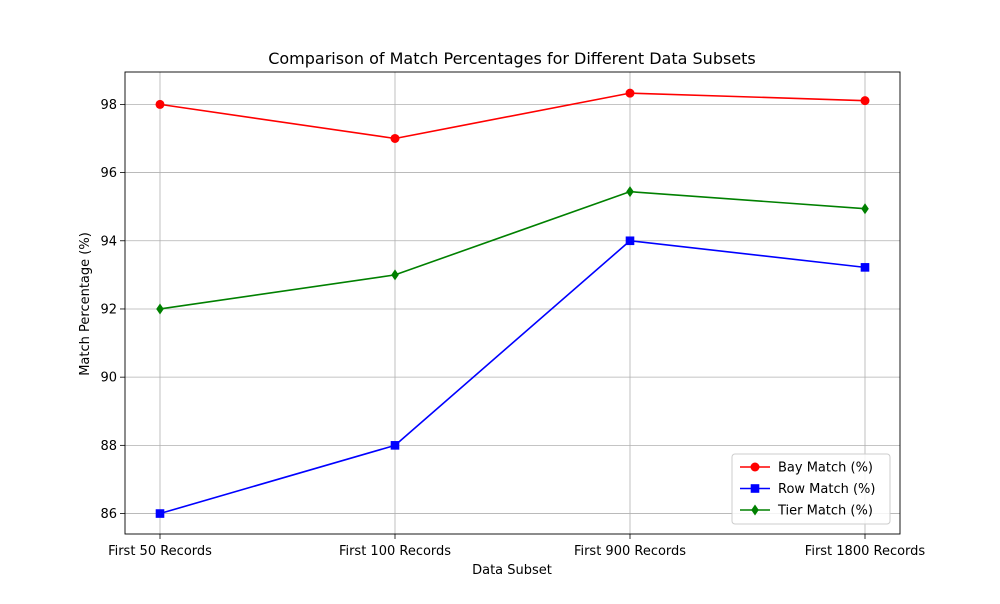 This screenshot has height=604, width=1000. Describe the element at coordinates (512, 570) in the screenshot. I see `x-axis-label: Data Subset` at that location.